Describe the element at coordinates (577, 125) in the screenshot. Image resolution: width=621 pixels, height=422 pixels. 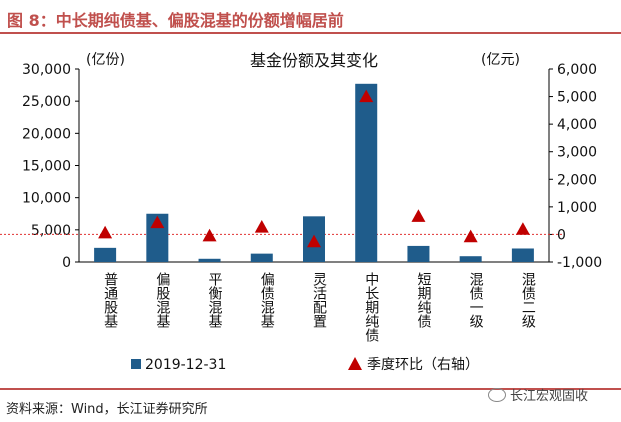
I see `right-tick-label: 4,000` at that location.